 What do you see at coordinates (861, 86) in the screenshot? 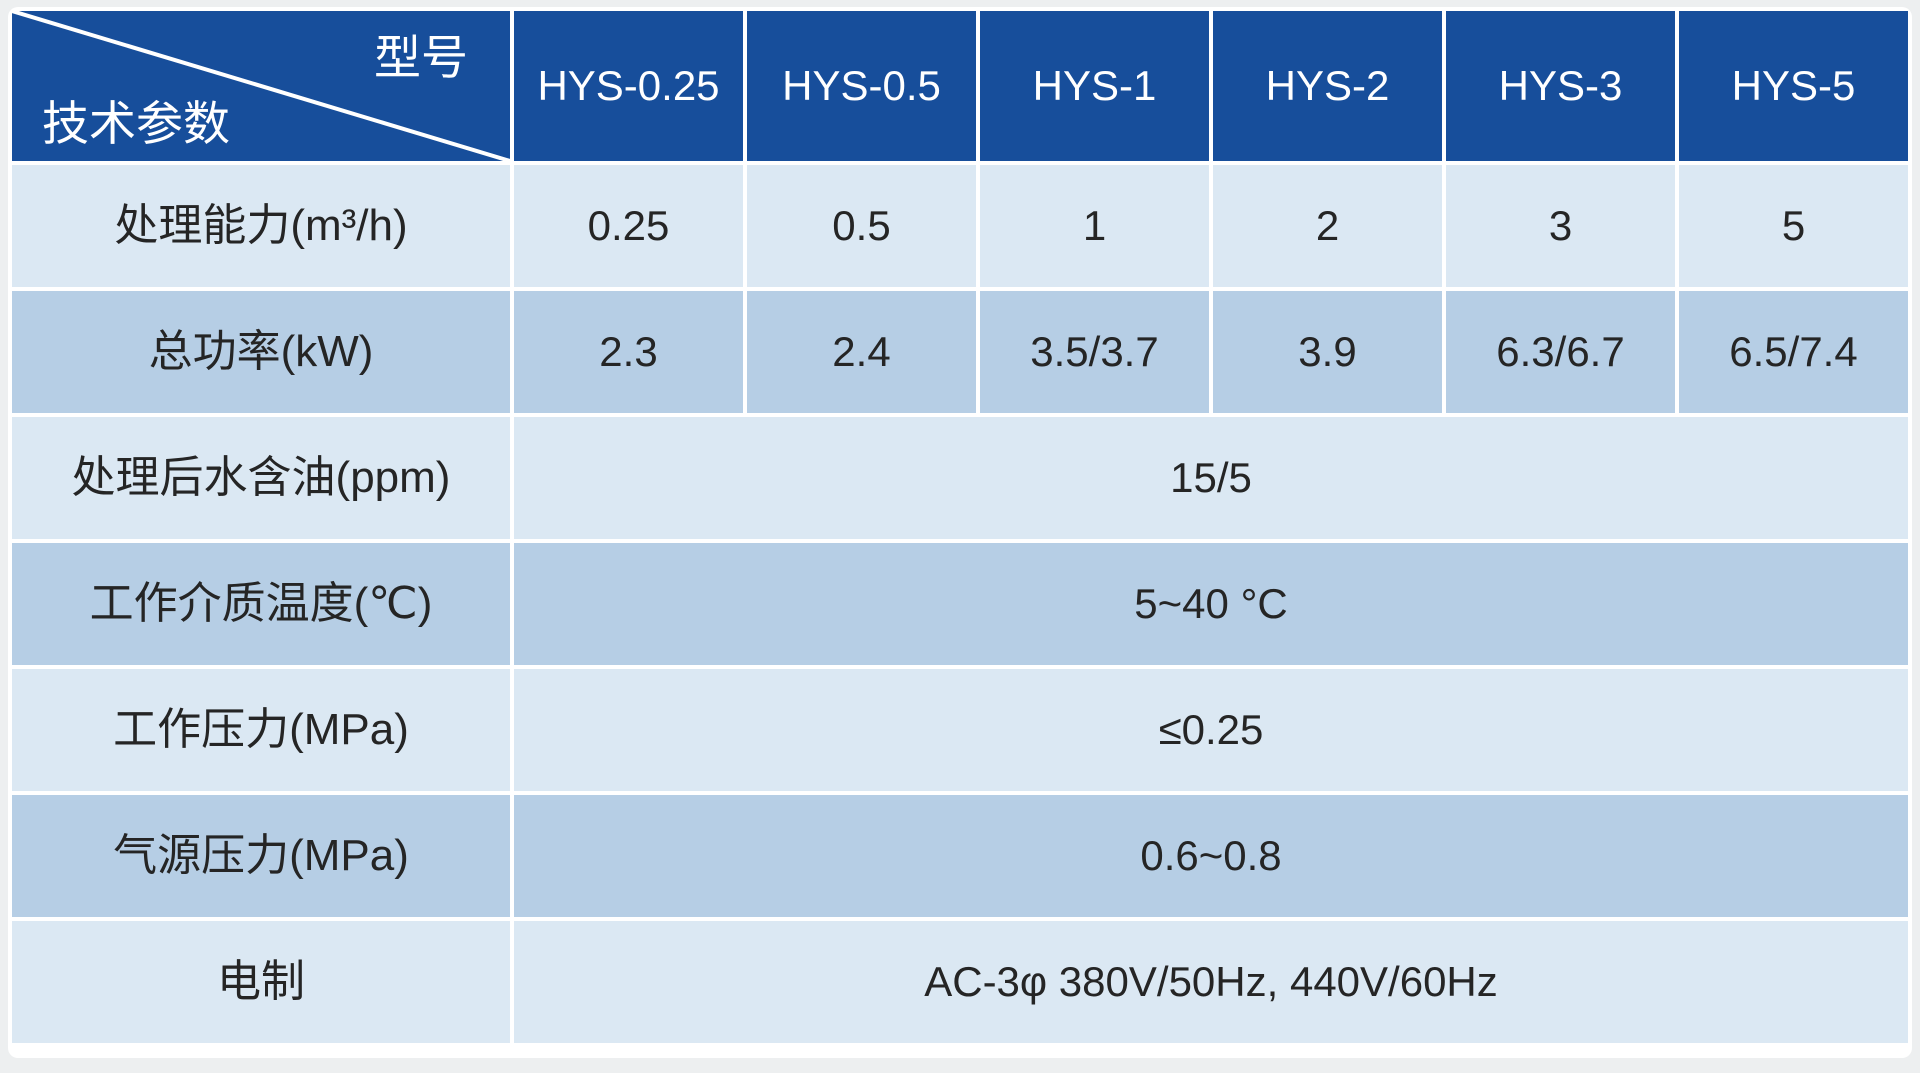
I see `column-header-hys-0-5: HYS-0.5` at bounding box center [861, 86].